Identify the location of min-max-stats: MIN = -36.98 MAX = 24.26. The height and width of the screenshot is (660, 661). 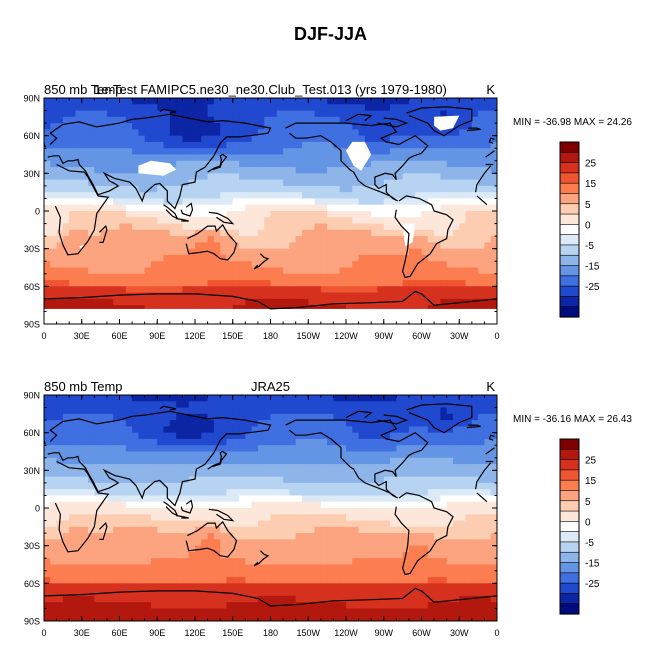
(572, 122).